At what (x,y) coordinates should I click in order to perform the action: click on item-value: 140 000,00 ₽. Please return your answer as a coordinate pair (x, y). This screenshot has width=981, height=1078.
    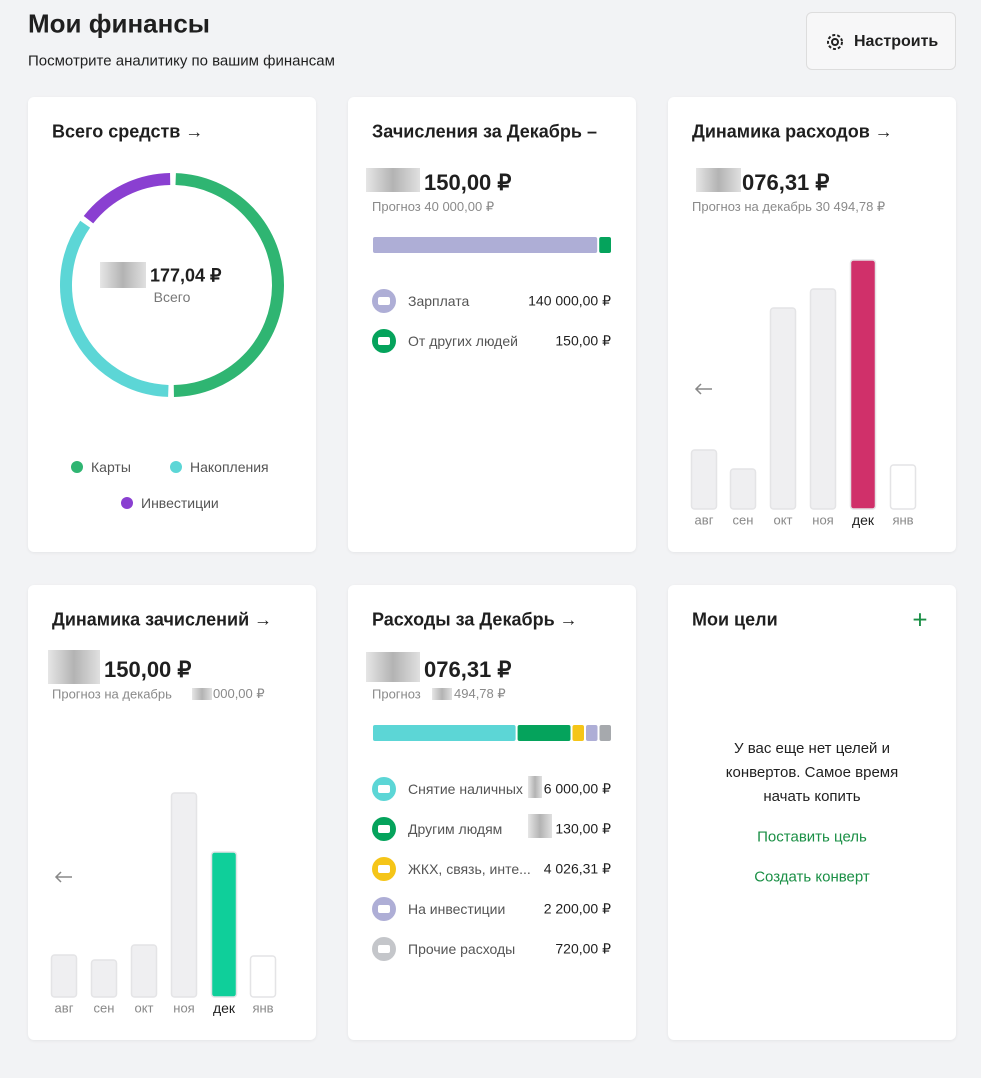
    Looking at the image, I should click on (569, 300).